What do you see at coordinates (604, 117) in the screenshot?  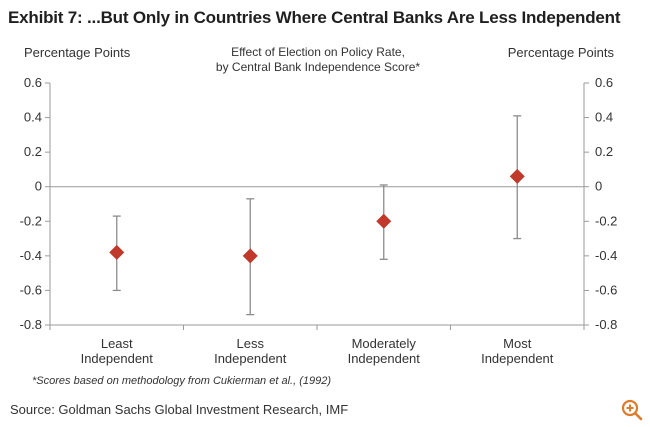 I see `y-tick-label-right: 0.4` at bounding box center [604, 117].